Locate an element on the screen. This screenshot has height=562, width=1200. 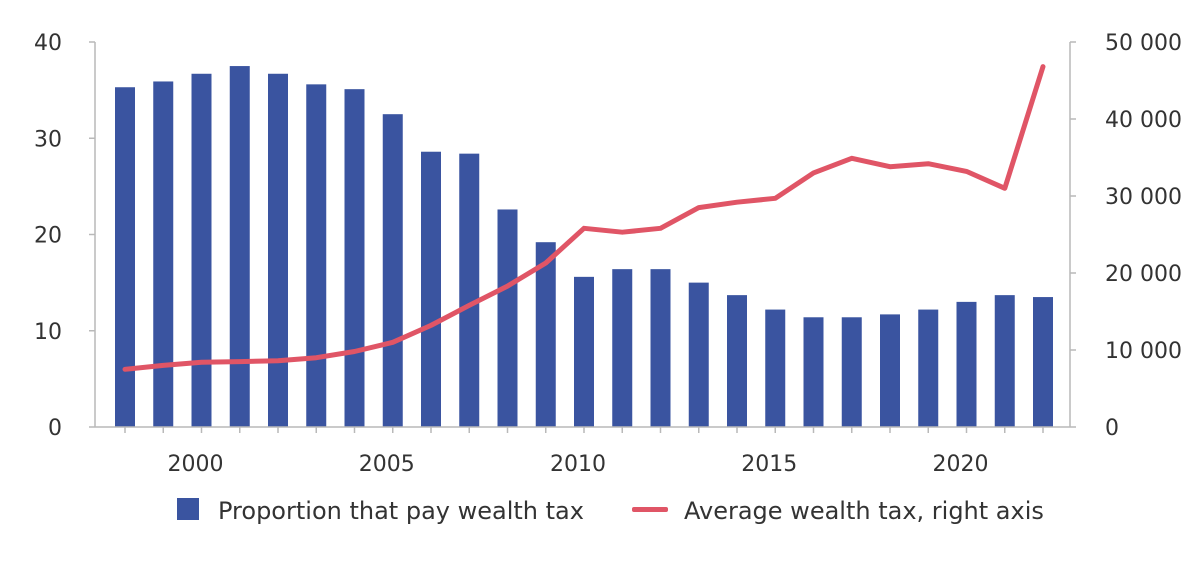
right-axis-tick-label: 10 000 is located at coordinates (1143, 351).